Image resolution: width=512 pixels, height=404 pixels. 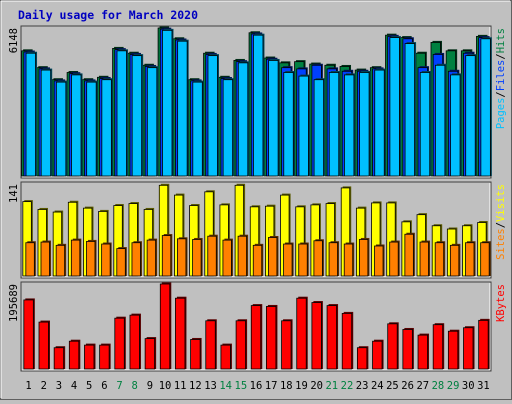 I want to click on x-tick-label: 25, so click(x=392, y=386).